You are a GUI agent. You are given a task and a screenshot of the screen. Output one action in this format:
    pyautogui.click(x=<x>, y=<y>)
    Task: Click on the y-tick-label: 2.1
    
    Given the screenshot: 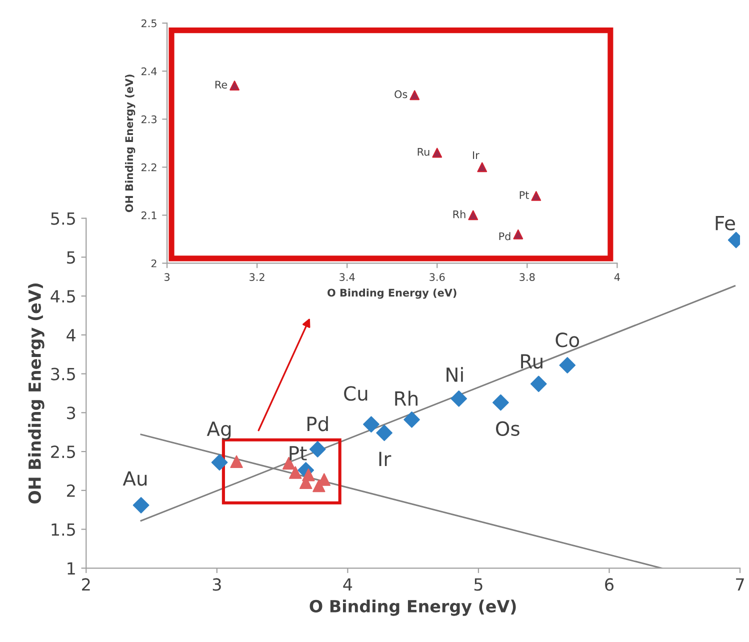 What is the action you would take?
    pyautogui.click(x=149, y=215)
    